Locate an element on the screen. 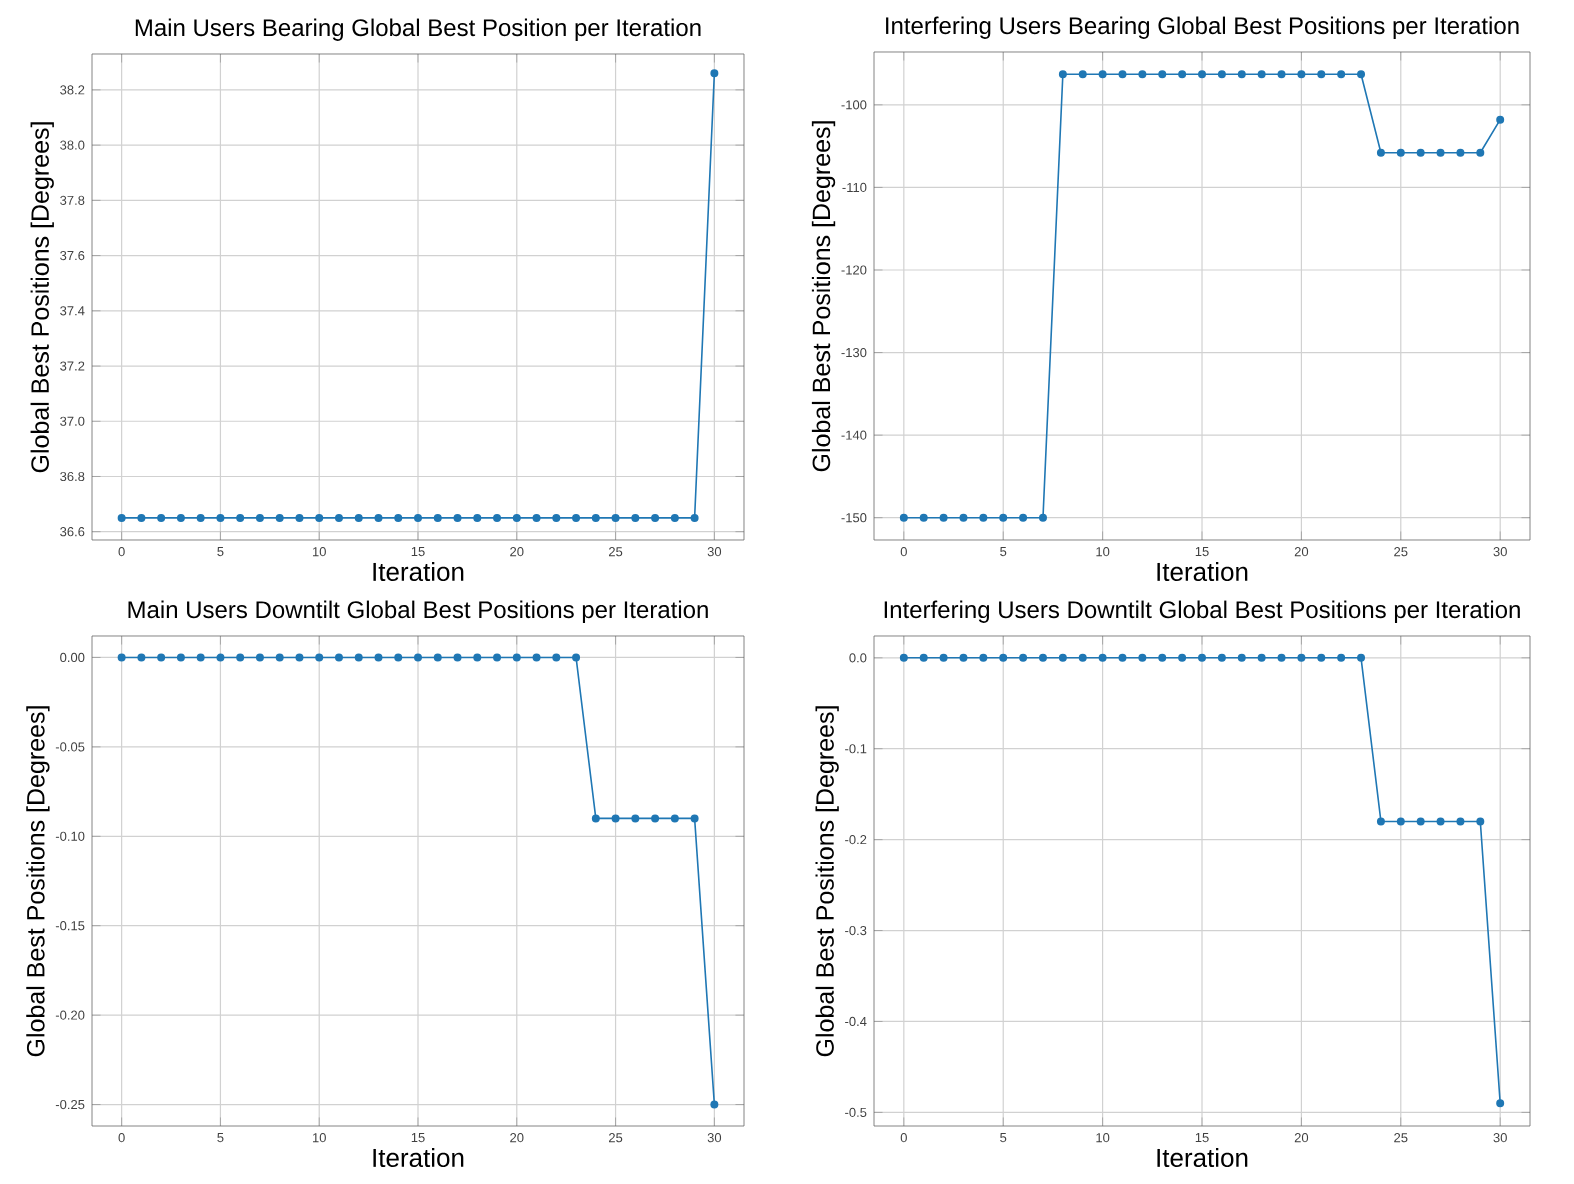 The image size is (1574, 1184). chart-title: Main Users Bearing Global Best Position per Iteration is located at coordinates (418, 29).